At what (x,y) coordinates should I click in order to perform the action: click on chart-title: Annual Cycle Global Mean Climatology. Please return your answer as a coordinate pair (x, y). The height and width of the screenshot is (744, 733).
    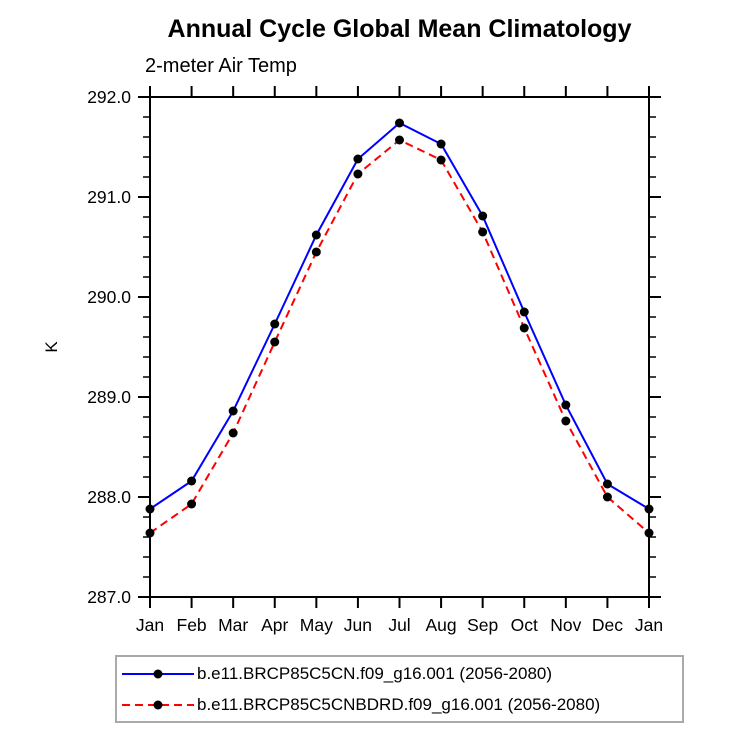
    Looking at the image, I should click on (399, 29).